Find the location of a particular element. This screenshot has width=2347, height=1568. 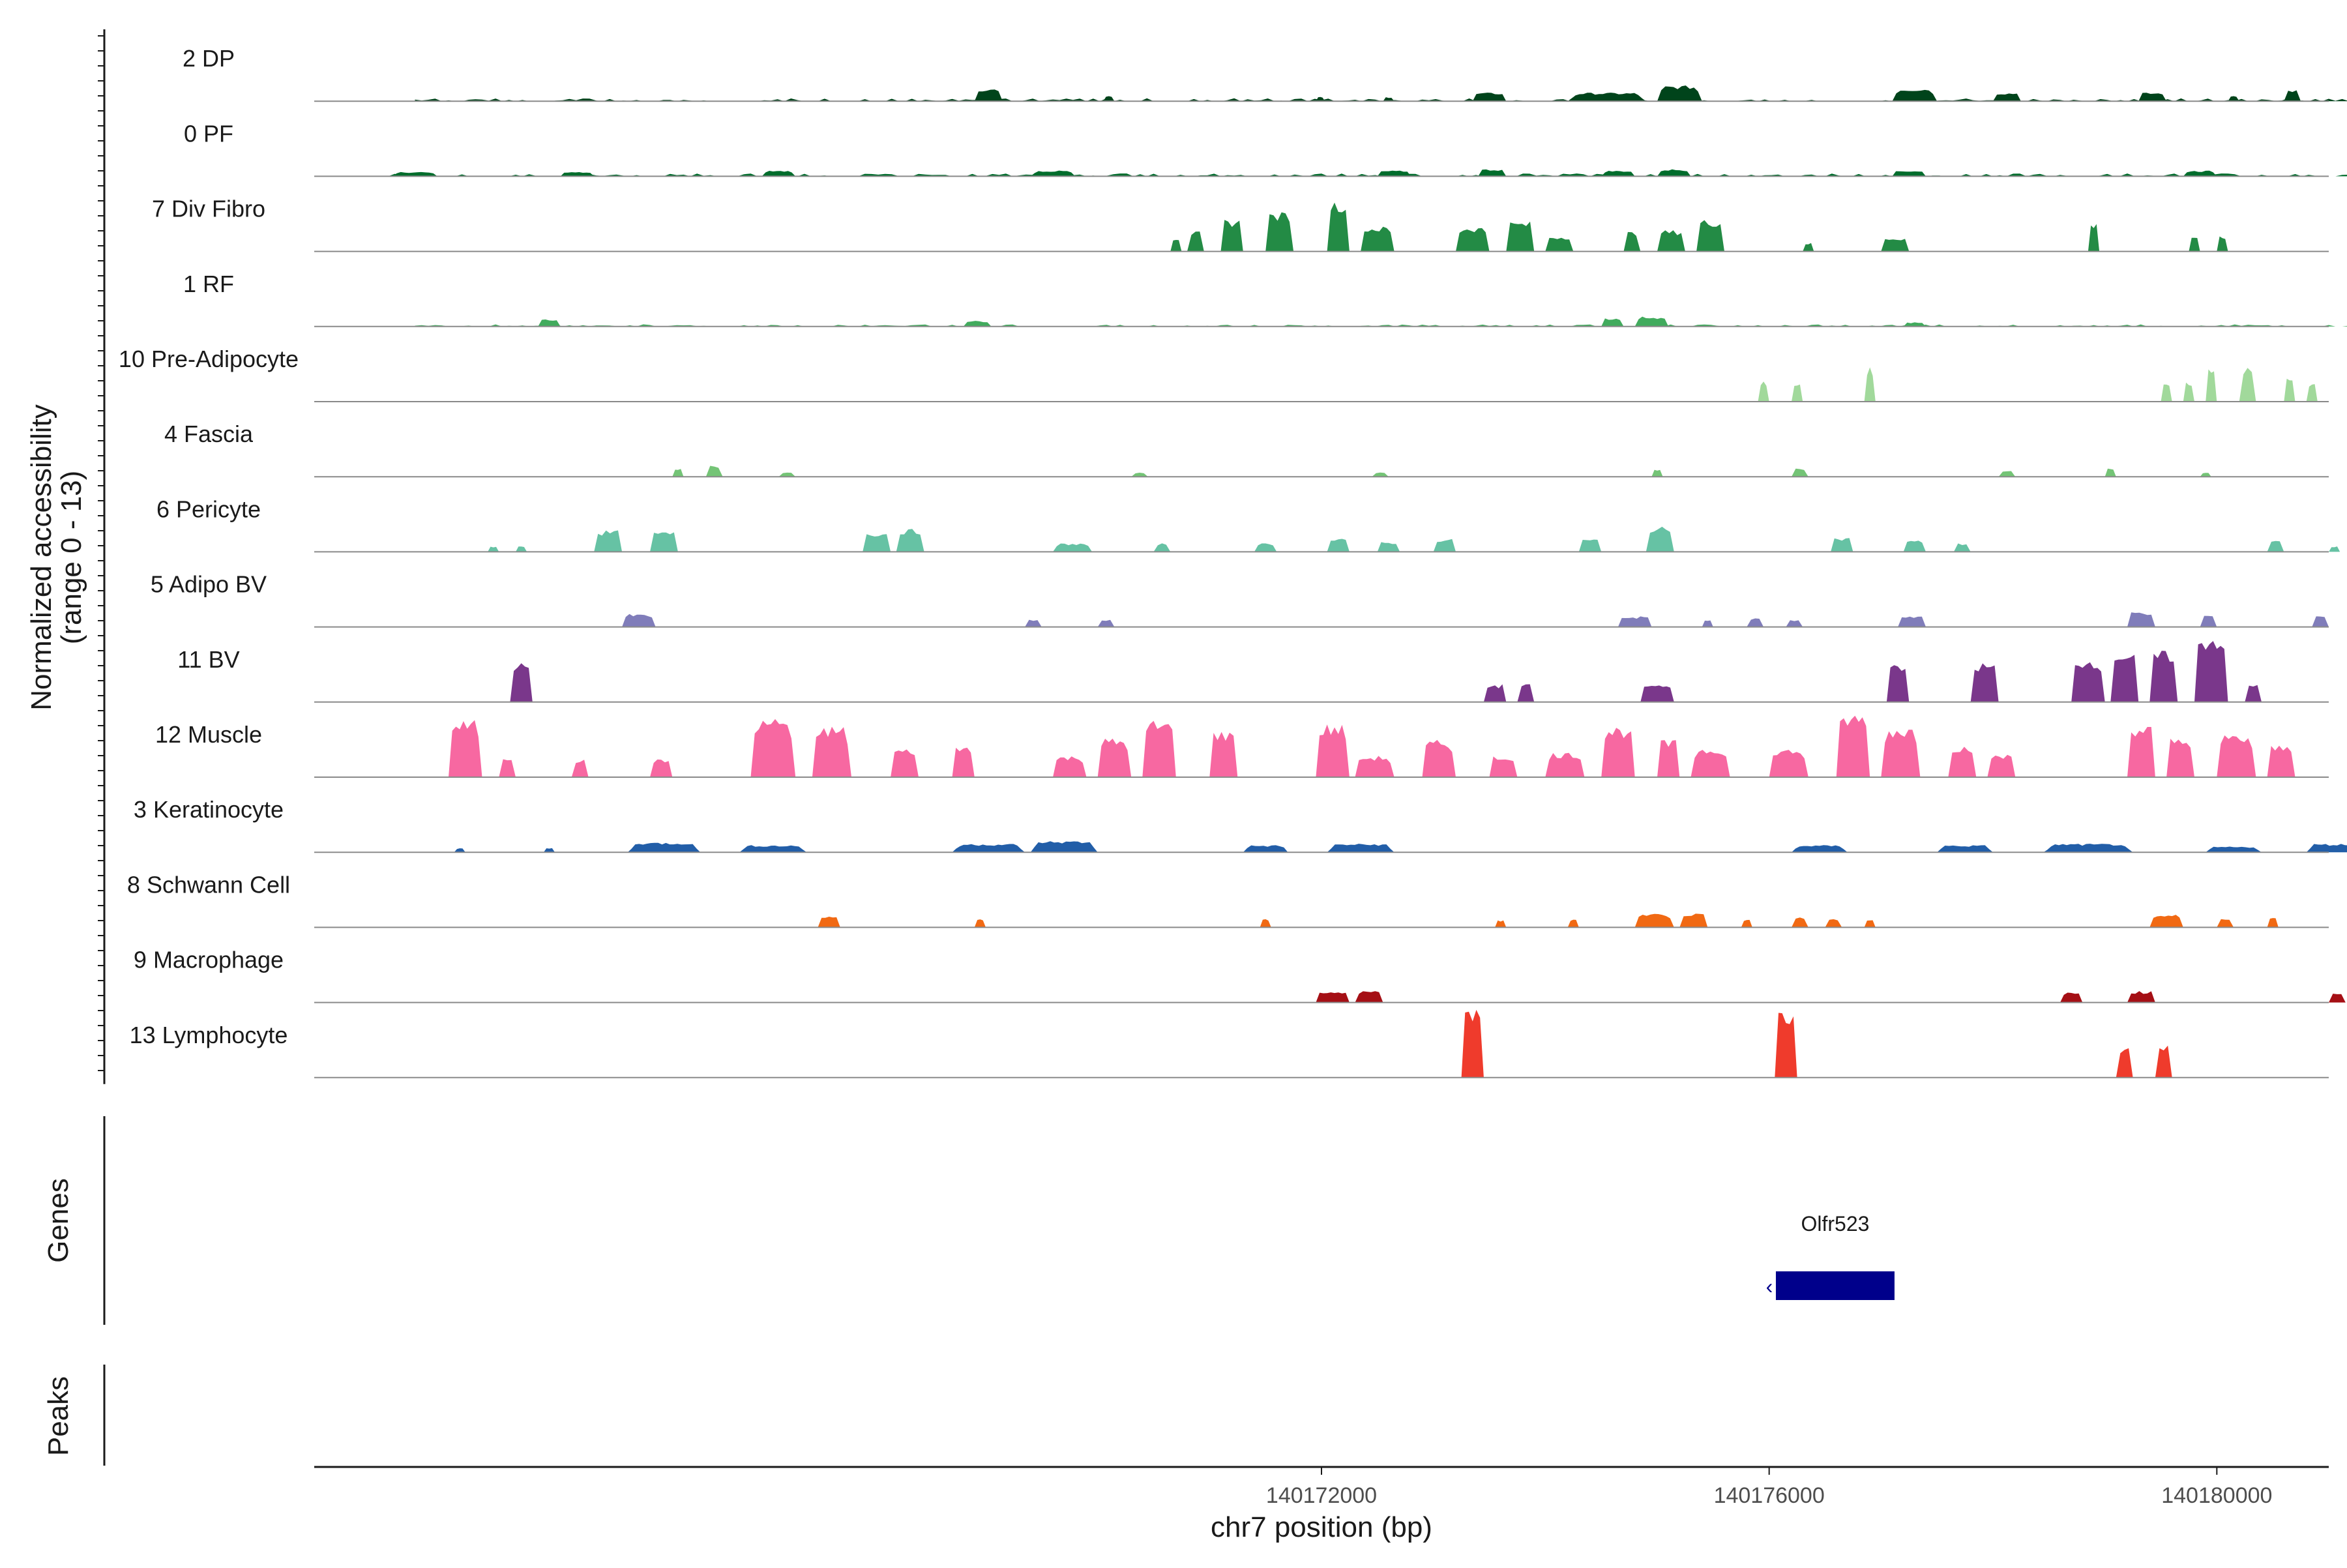

track-label: 1 RF is located at coordinates (208, 284).